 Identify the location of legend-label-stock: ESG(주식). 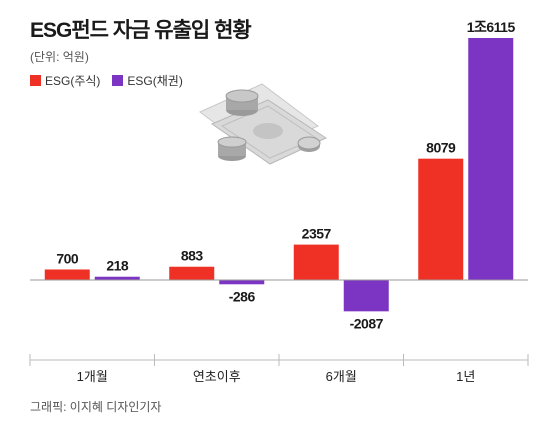
(73, 81).